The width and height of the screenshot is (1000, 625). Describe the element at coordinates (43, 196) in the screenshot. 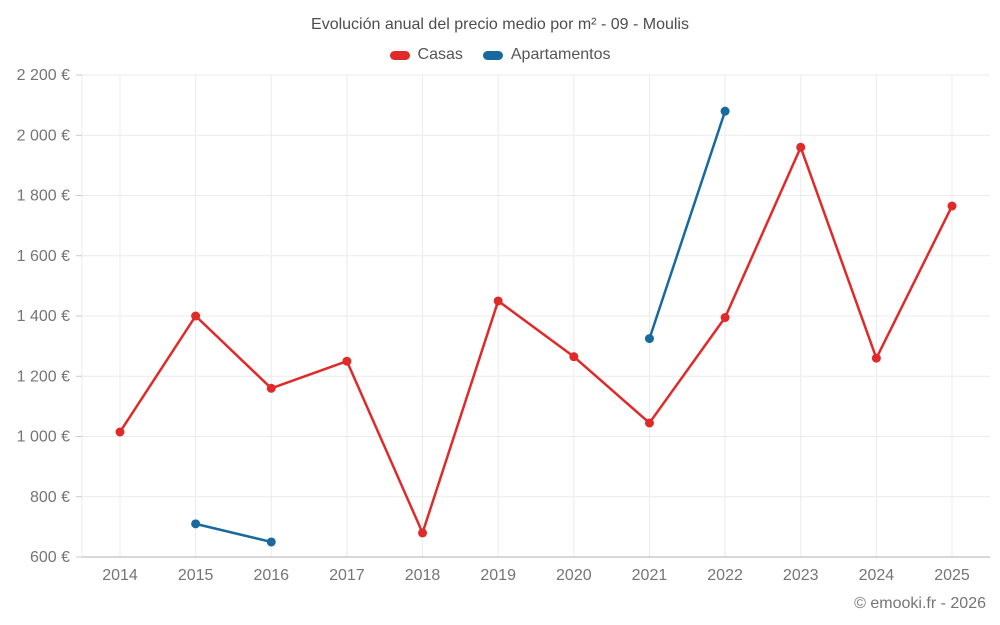

I see `y-tick-label-1800: 1 800 €` at that location.